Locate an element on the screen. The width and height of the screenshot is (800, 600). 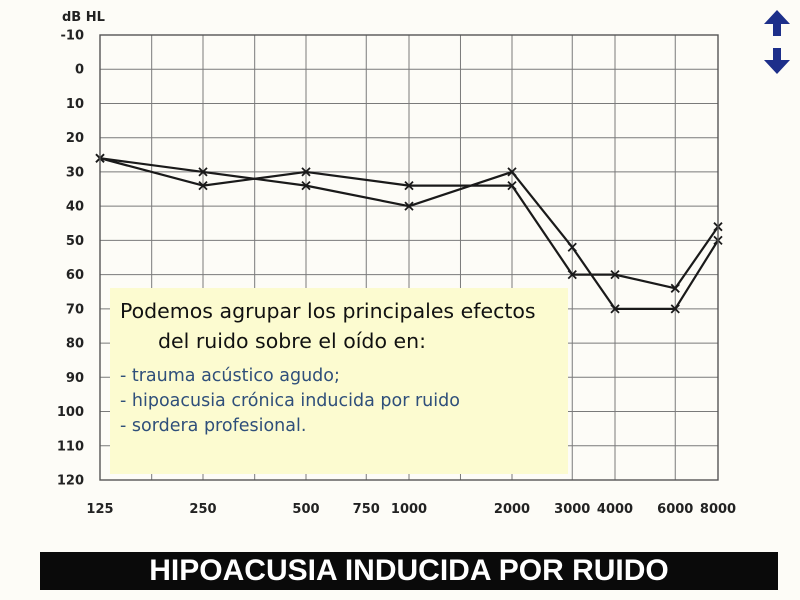
page-title: HIPOACUSIA INDUCIDA POR RUIDO is located at coordinates (409, 571).